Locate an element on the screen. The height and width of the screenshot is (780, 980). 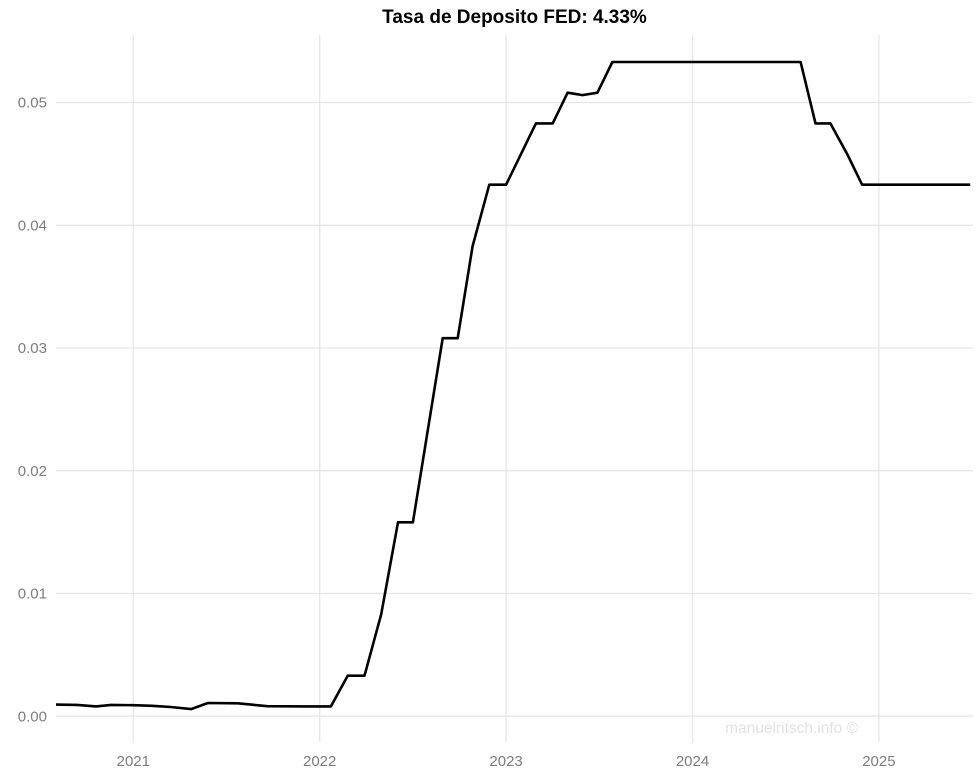
x-tick-label: 2025 is located at coordinates (878, 761).